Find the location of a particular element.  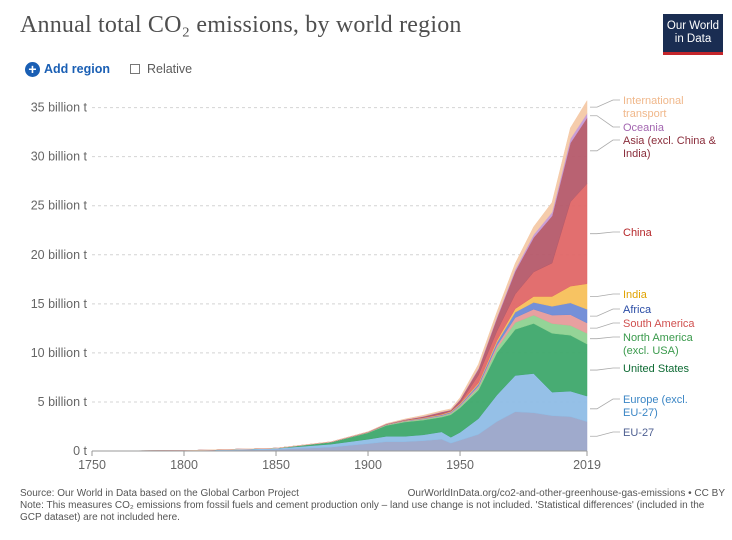

series-label: EU-27 is located at coordinates (638, 433).